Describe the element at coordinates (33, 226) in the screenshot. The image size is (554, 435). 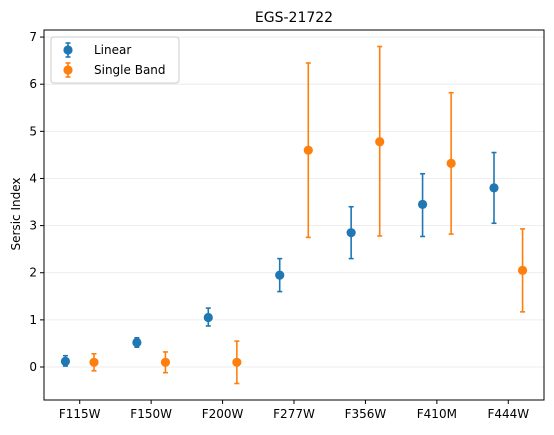
I see `y-tick-label: 3` at that location.